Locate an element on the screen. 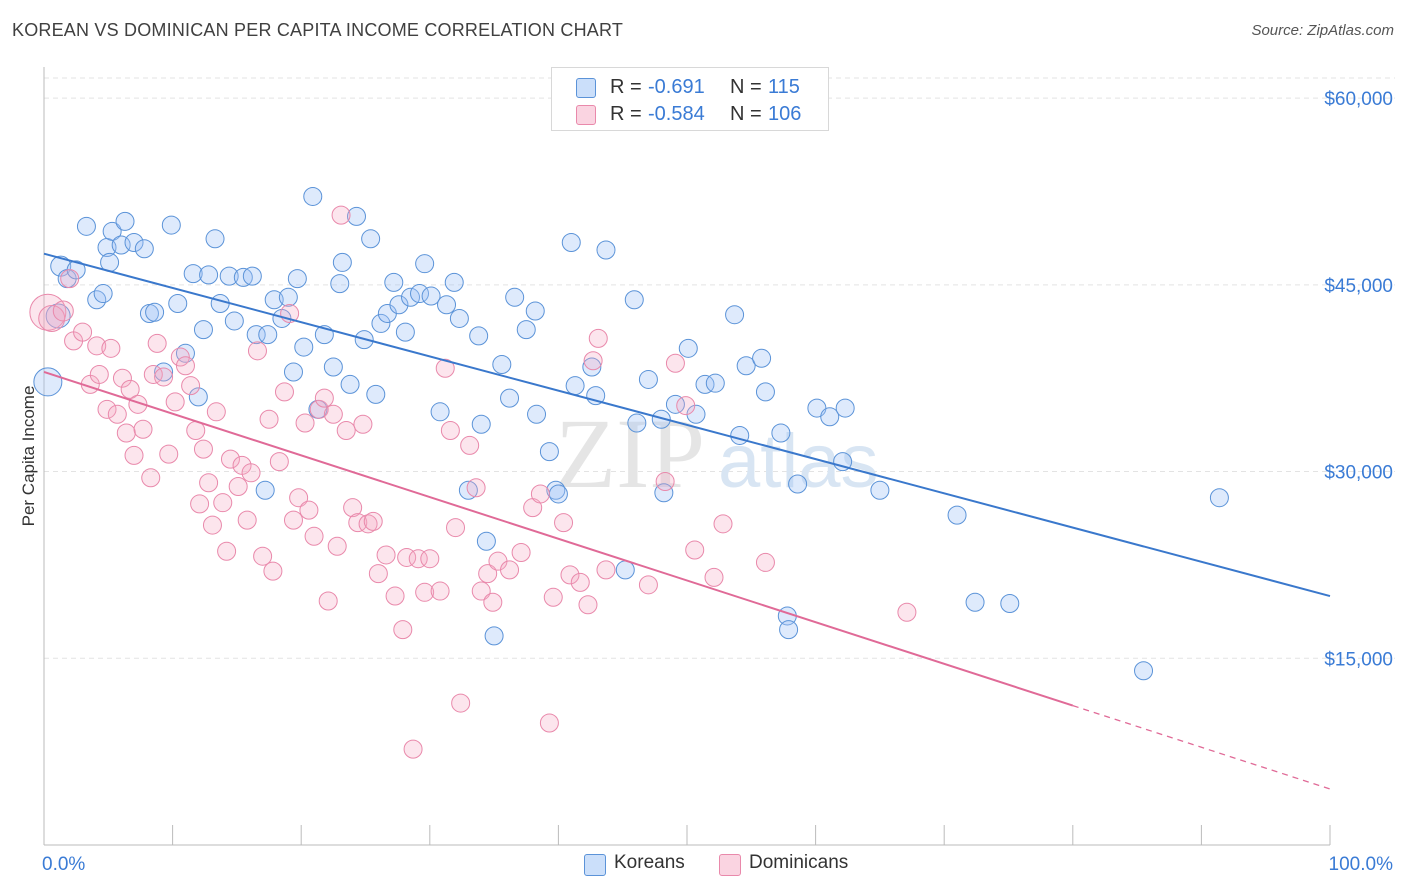 The height and width of the screenshot is (892, 1406). y-tick-label: $45,000 is located at coordinates (1358, 286).